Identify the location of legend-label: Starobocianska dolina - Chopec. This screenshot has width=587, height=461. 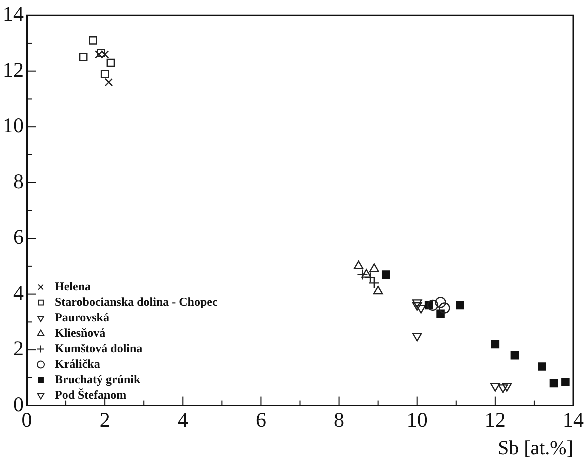
(136, 301).